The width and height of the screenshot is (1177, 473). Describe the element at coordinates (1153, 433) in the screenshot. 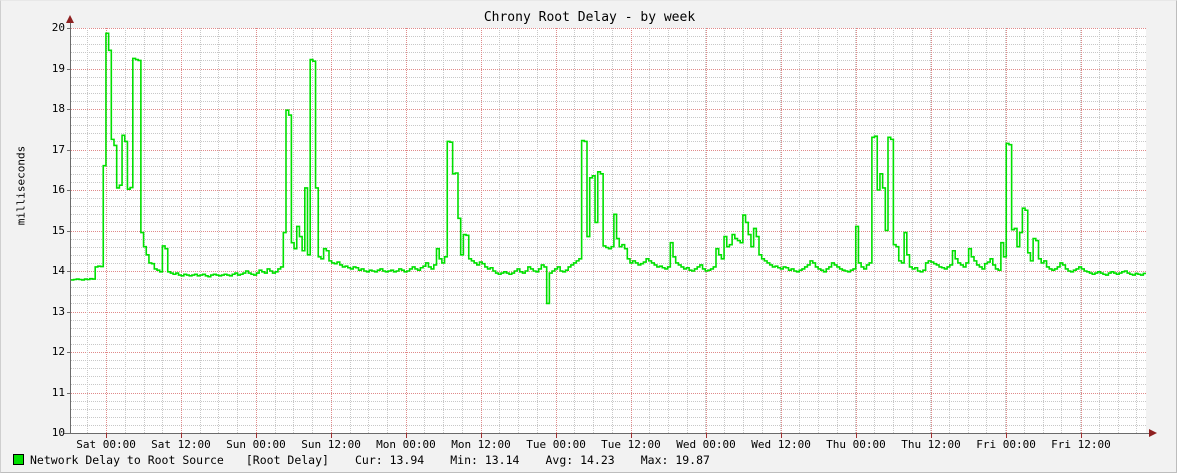

I see `x-axis-arrow-icon` at that location.